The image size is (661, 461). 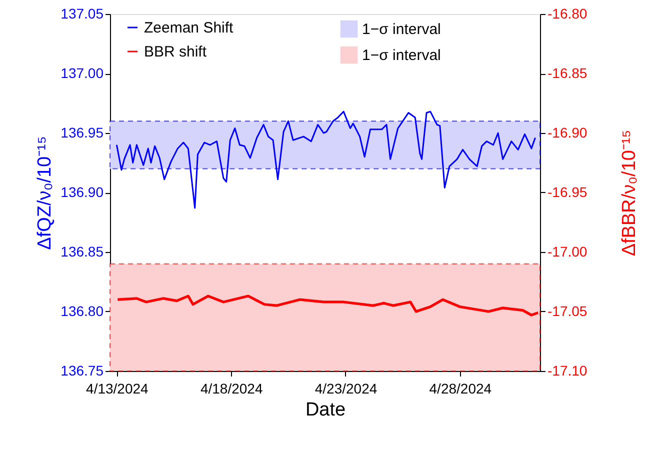 I want to click on x-tick-label: 4/23/2024, so click(x=346, y=388).